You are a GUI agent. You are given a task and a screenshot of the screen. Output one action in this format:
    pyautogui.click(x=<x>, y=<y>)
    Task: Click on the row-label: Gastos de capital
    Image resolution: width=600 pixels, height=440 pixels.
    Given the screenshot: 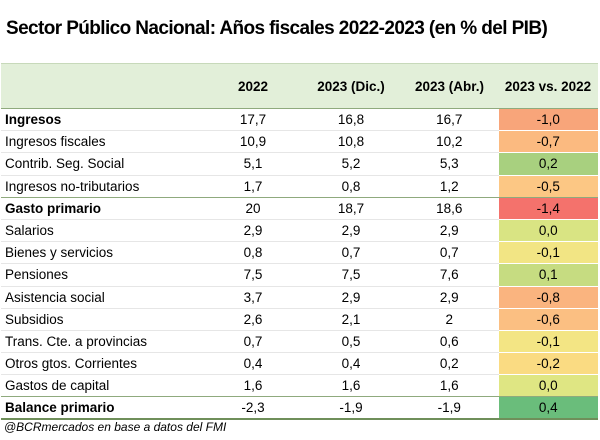 What is the action you would take?
    pyautogui.click(x=103, y=386)
    